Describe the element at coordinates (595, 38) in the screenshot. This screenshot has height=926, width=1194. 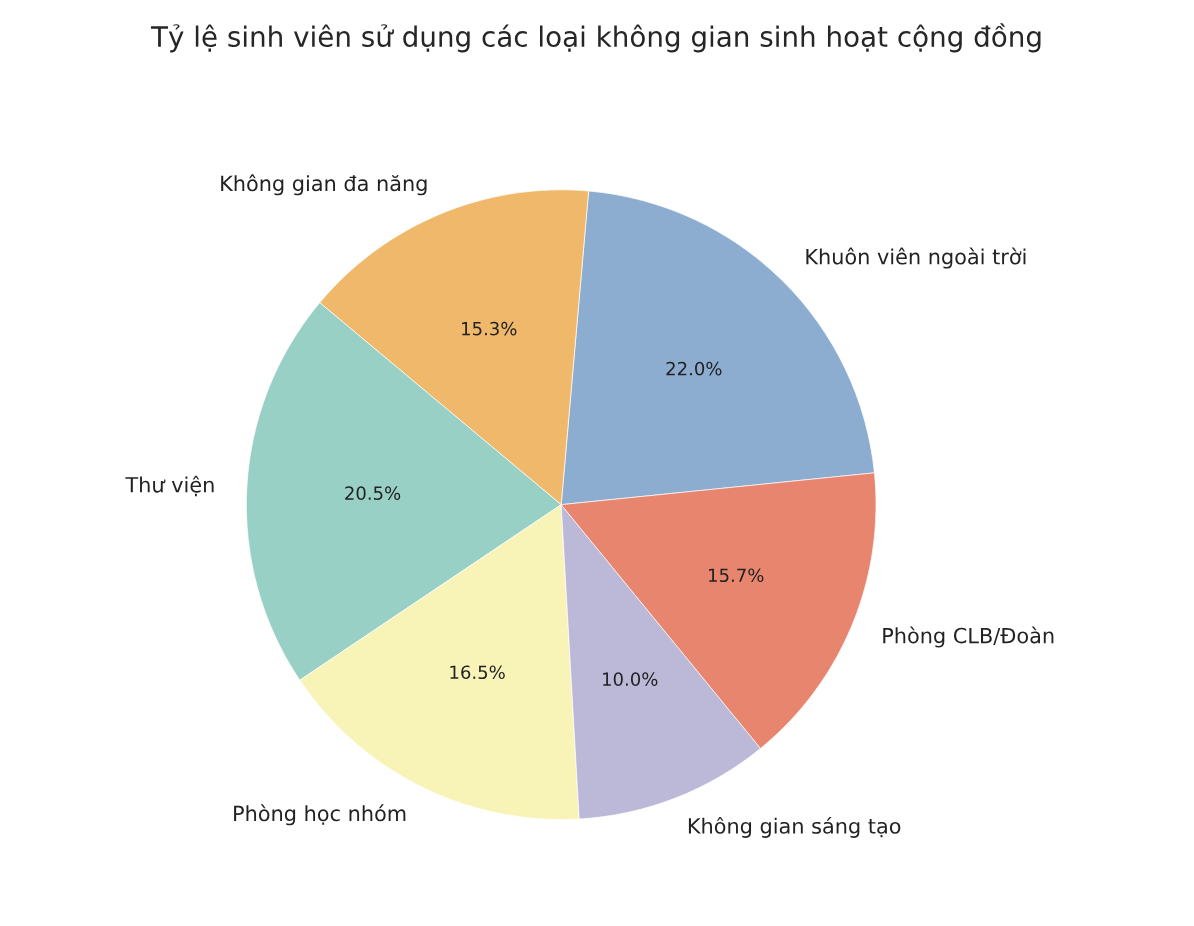
I see `chart-title: Tỷ lệ sinh viên sử dụng các loại không gian sinh hoạt cộng đồng` at that location.